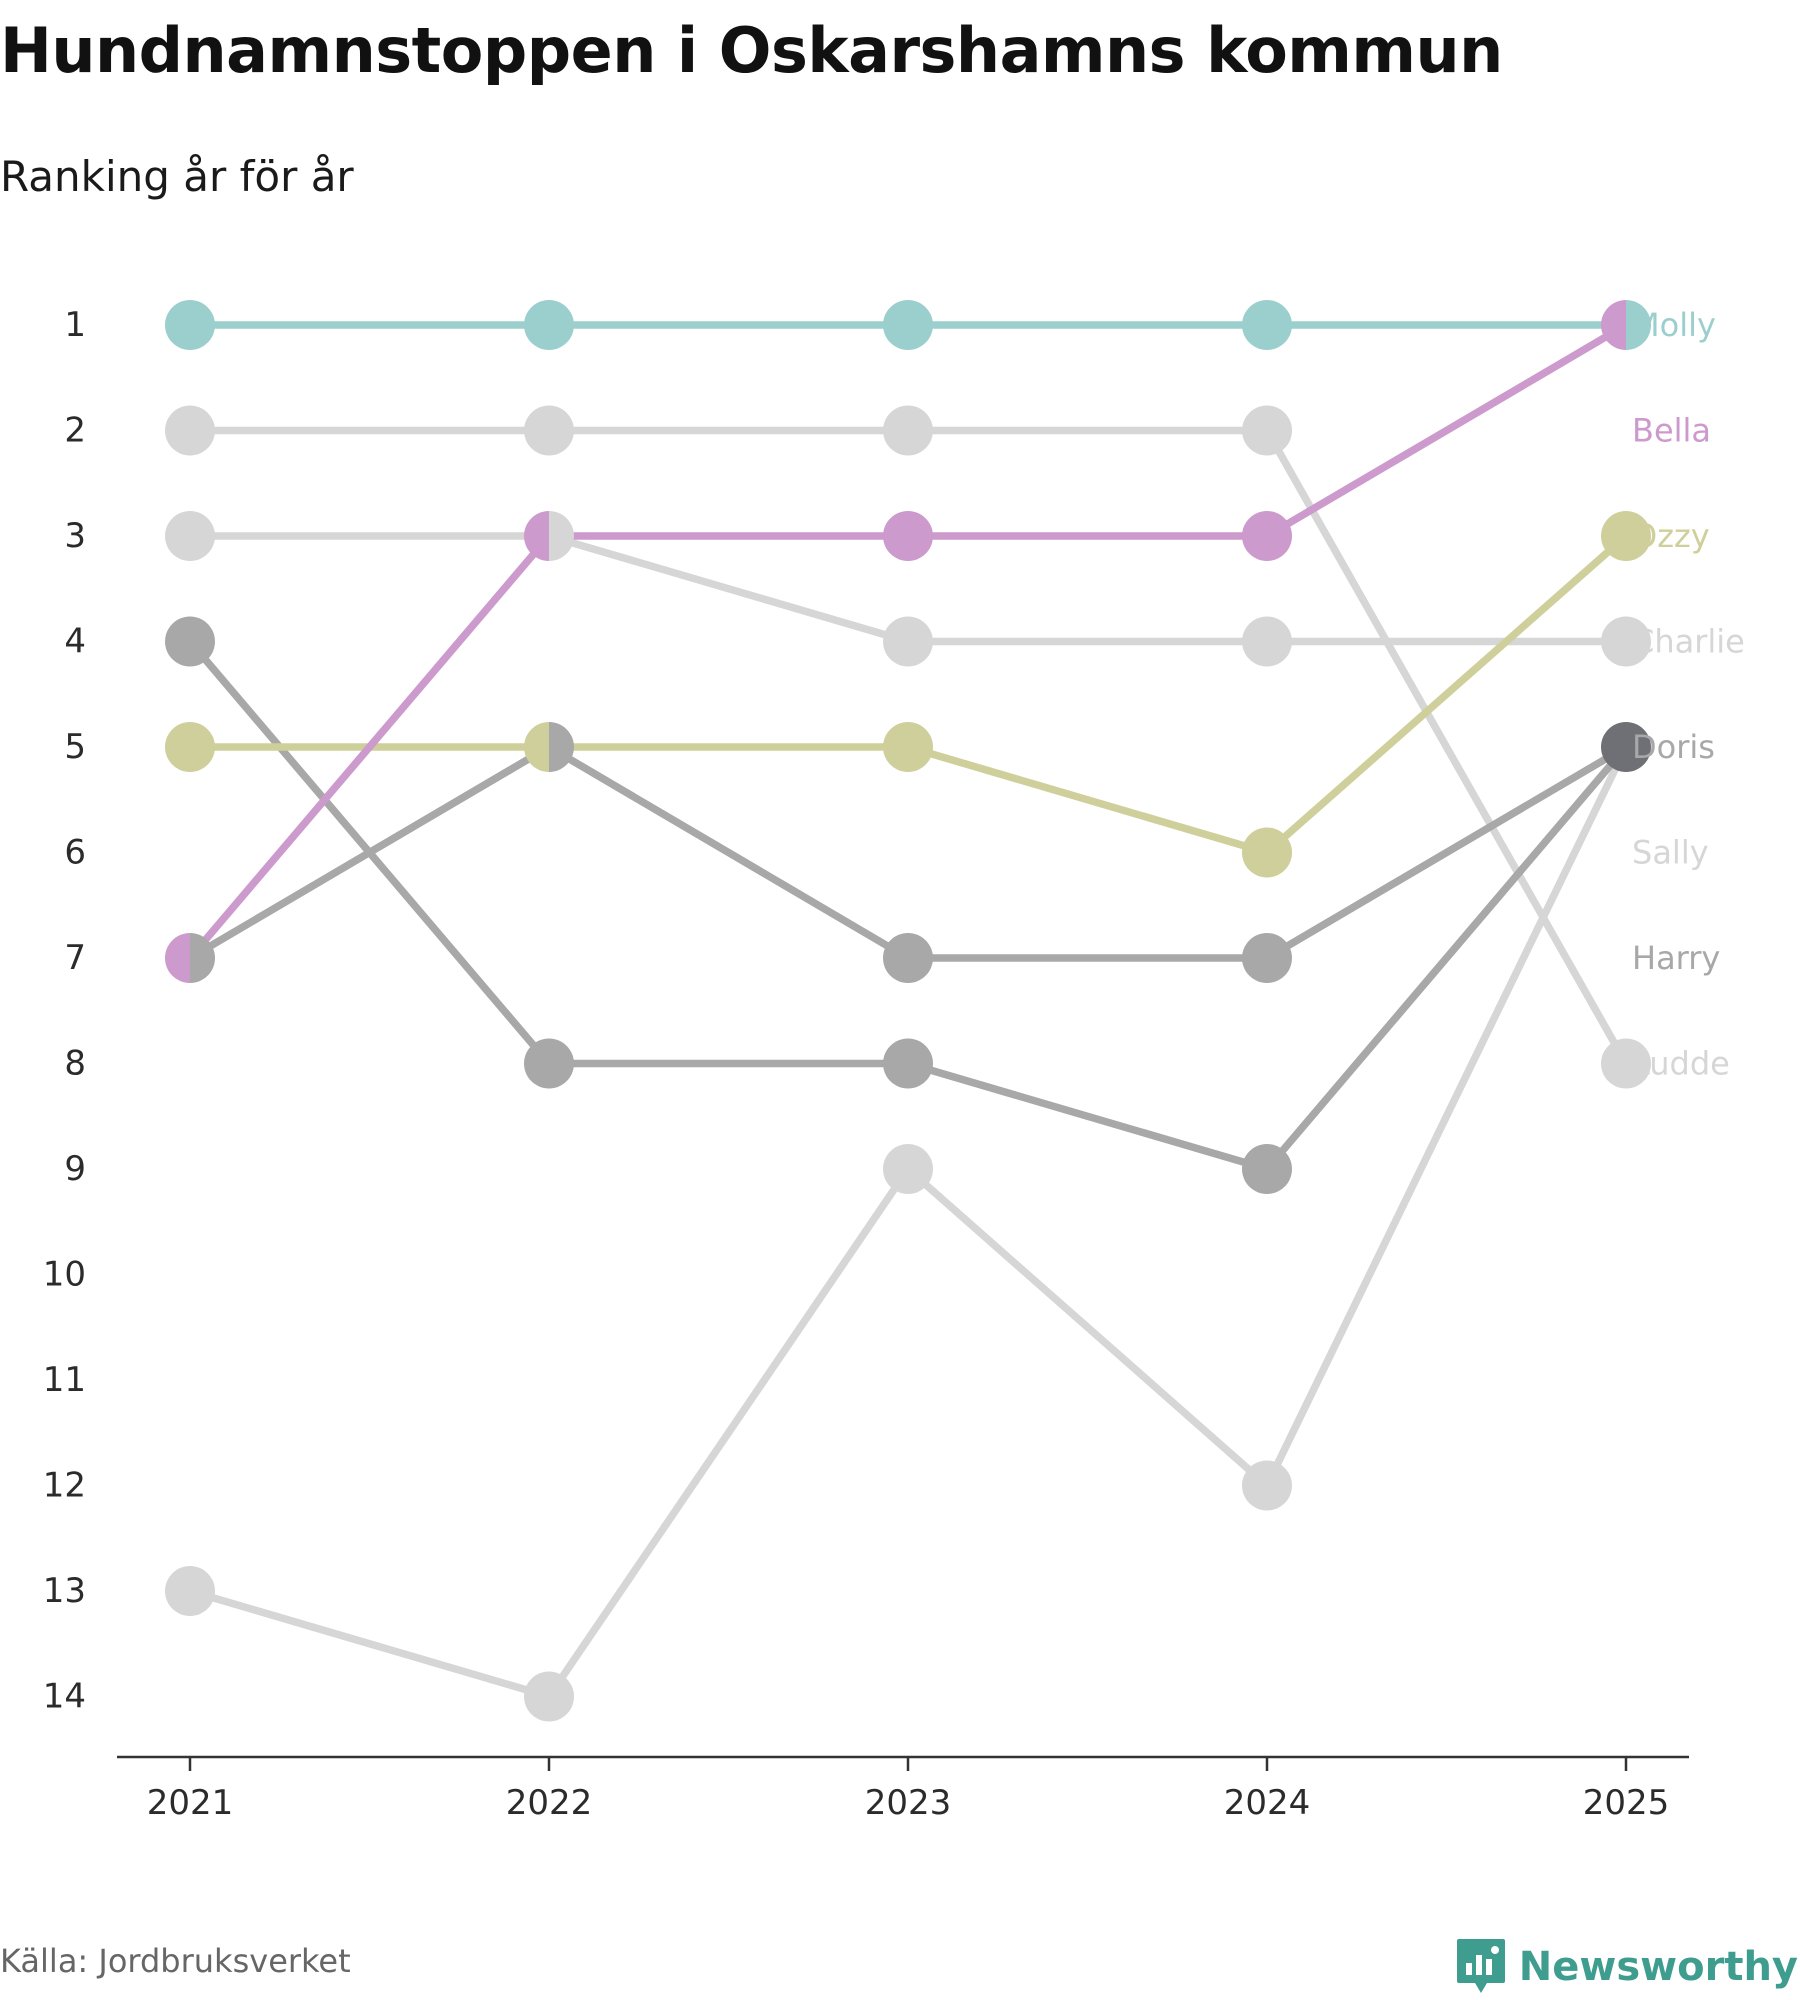 The image size is (1800, 2000). What do you see at coordinates (908, 852) in the screenshot?
I see `series-line-doris` at bounding box center [908, 852].